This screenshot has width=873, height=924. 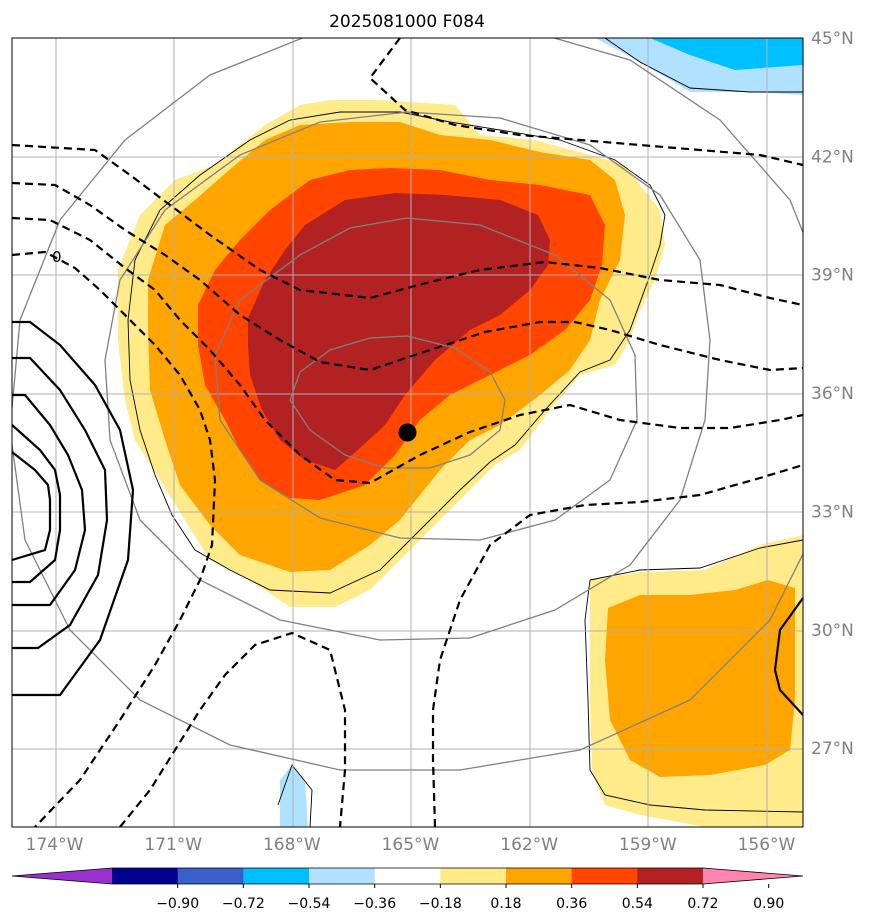 What do you see at coordinates (407, 22) in the screenshot?
I see `map-title: 2025081000 F084` at bounding box center [407, 22].